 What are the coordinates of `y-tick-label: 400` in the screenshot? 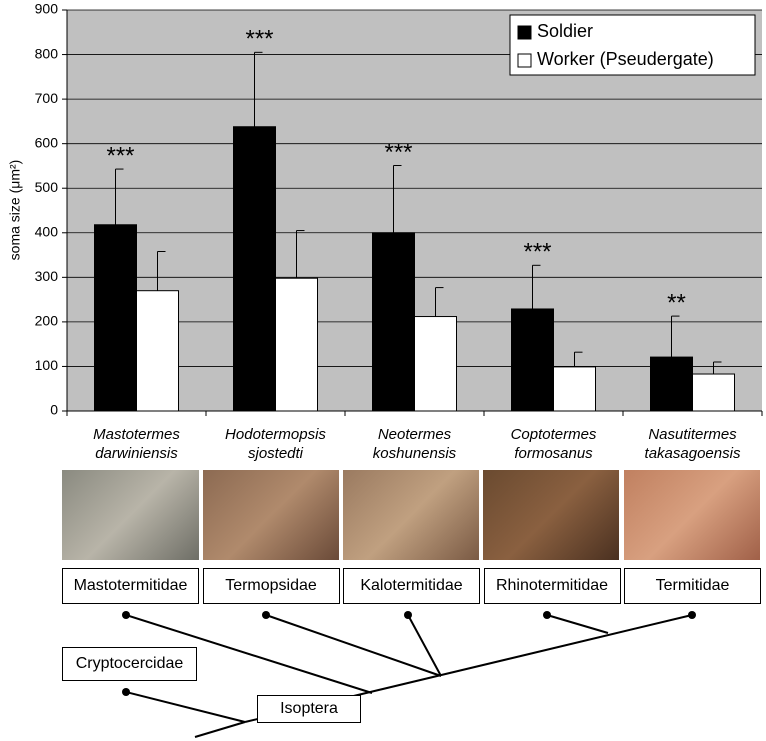 It's located at (47, 231).